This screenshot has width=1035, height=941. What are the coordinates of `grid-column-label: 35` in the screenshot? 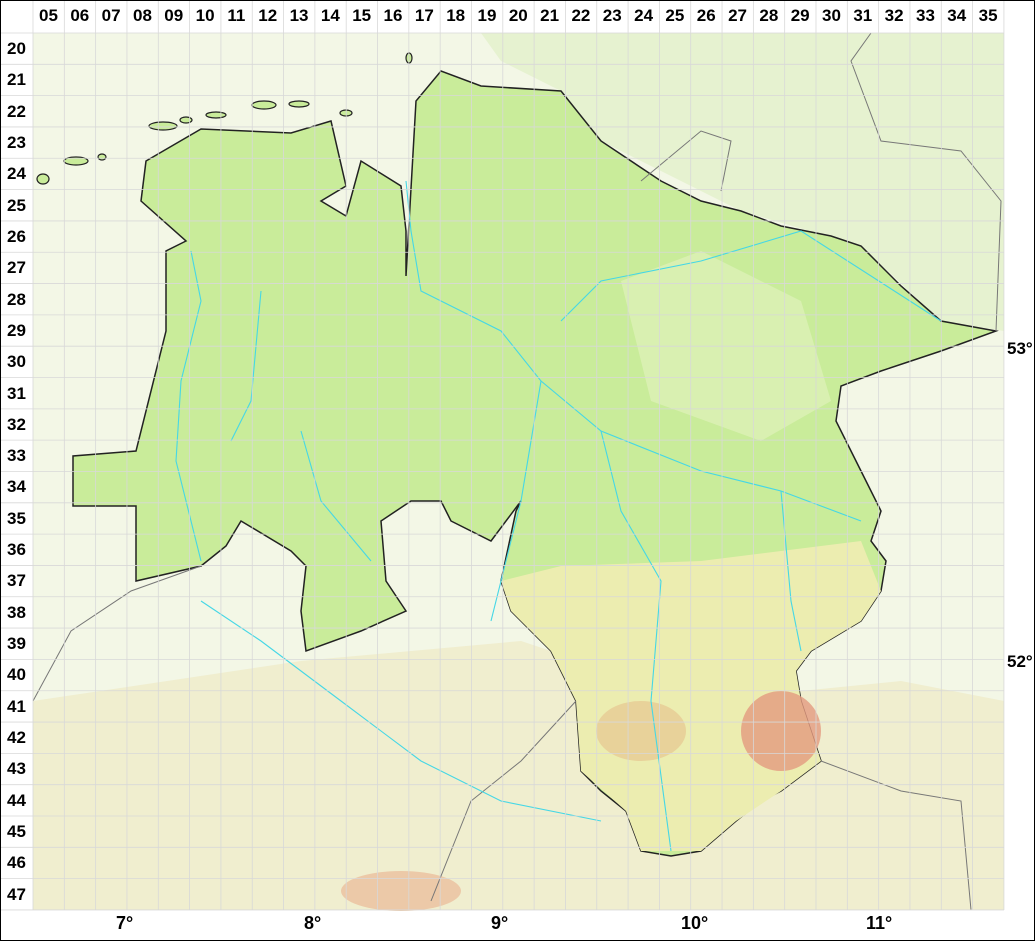 It's located at (988, 15).